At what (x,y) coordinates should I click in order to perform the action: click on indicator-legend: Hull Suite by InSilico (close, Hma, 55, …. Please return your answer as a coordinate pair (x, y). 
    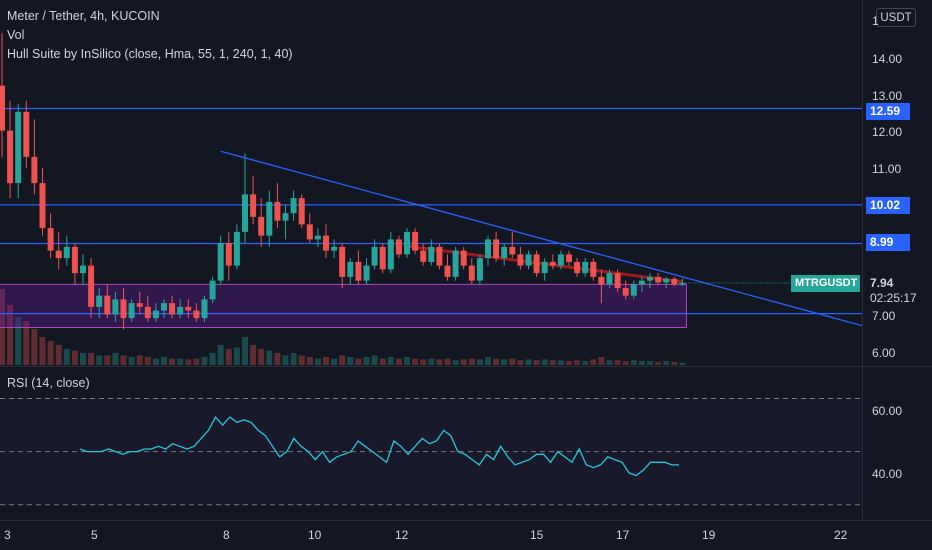
    Looking at the image, I should click on (150, 54).